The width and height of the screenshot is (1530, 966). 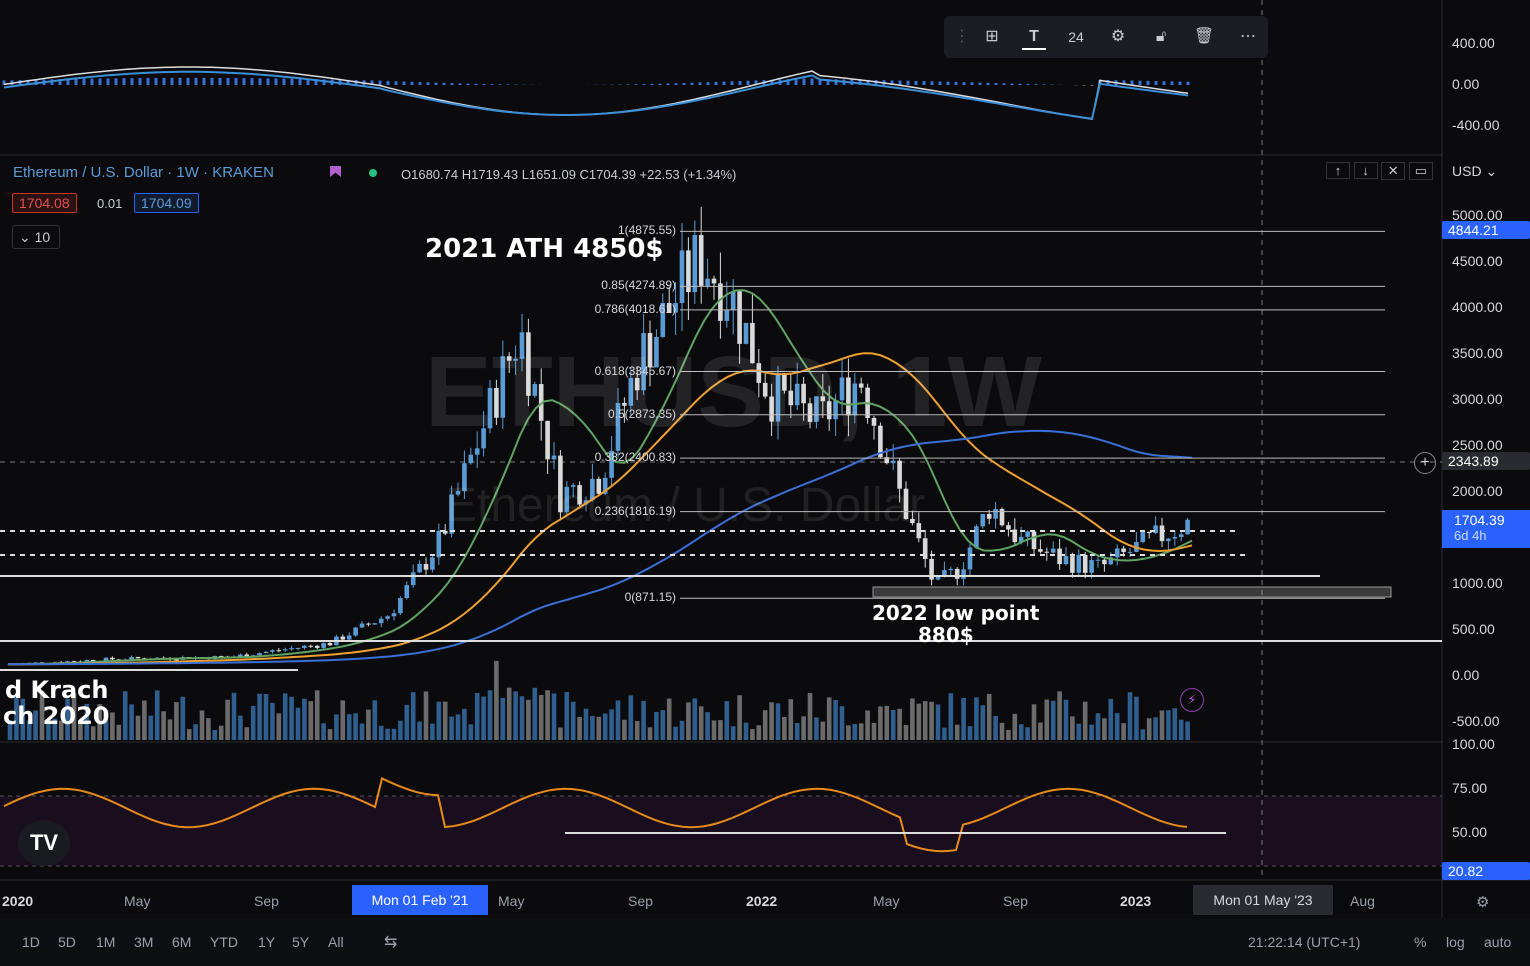 I want to click on range-button-5d: 5D, so click(x=67, y=942).